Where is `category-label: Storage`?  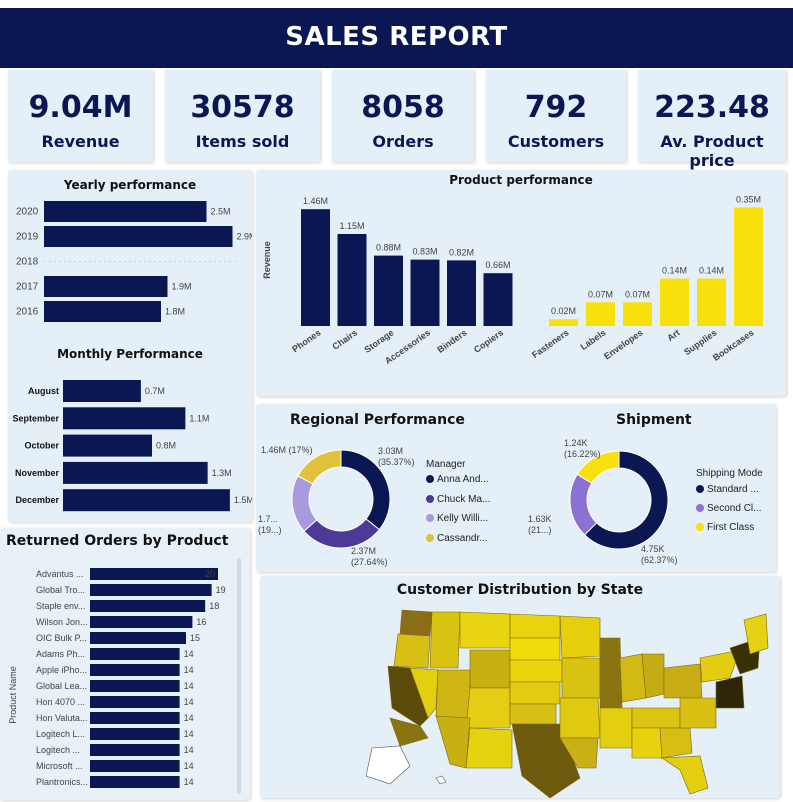
category-label: Storage is located at coordinates (378, 340).